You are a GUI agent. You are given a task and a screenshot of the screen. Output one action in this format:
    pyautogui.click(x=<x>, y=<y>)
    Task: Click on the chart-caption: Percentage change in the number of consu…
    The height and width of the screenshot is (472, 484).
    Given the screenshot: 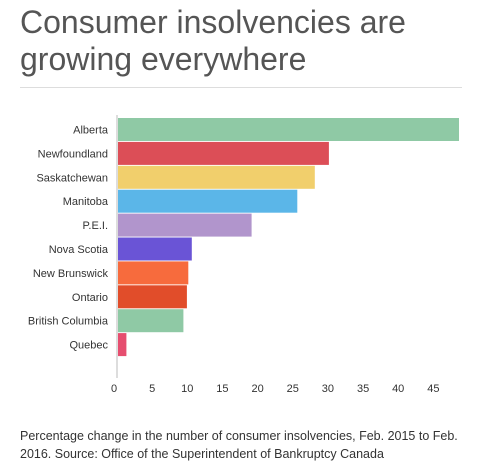 What is the action you would take?
    pyautogui.click(x=239, y=445)
    